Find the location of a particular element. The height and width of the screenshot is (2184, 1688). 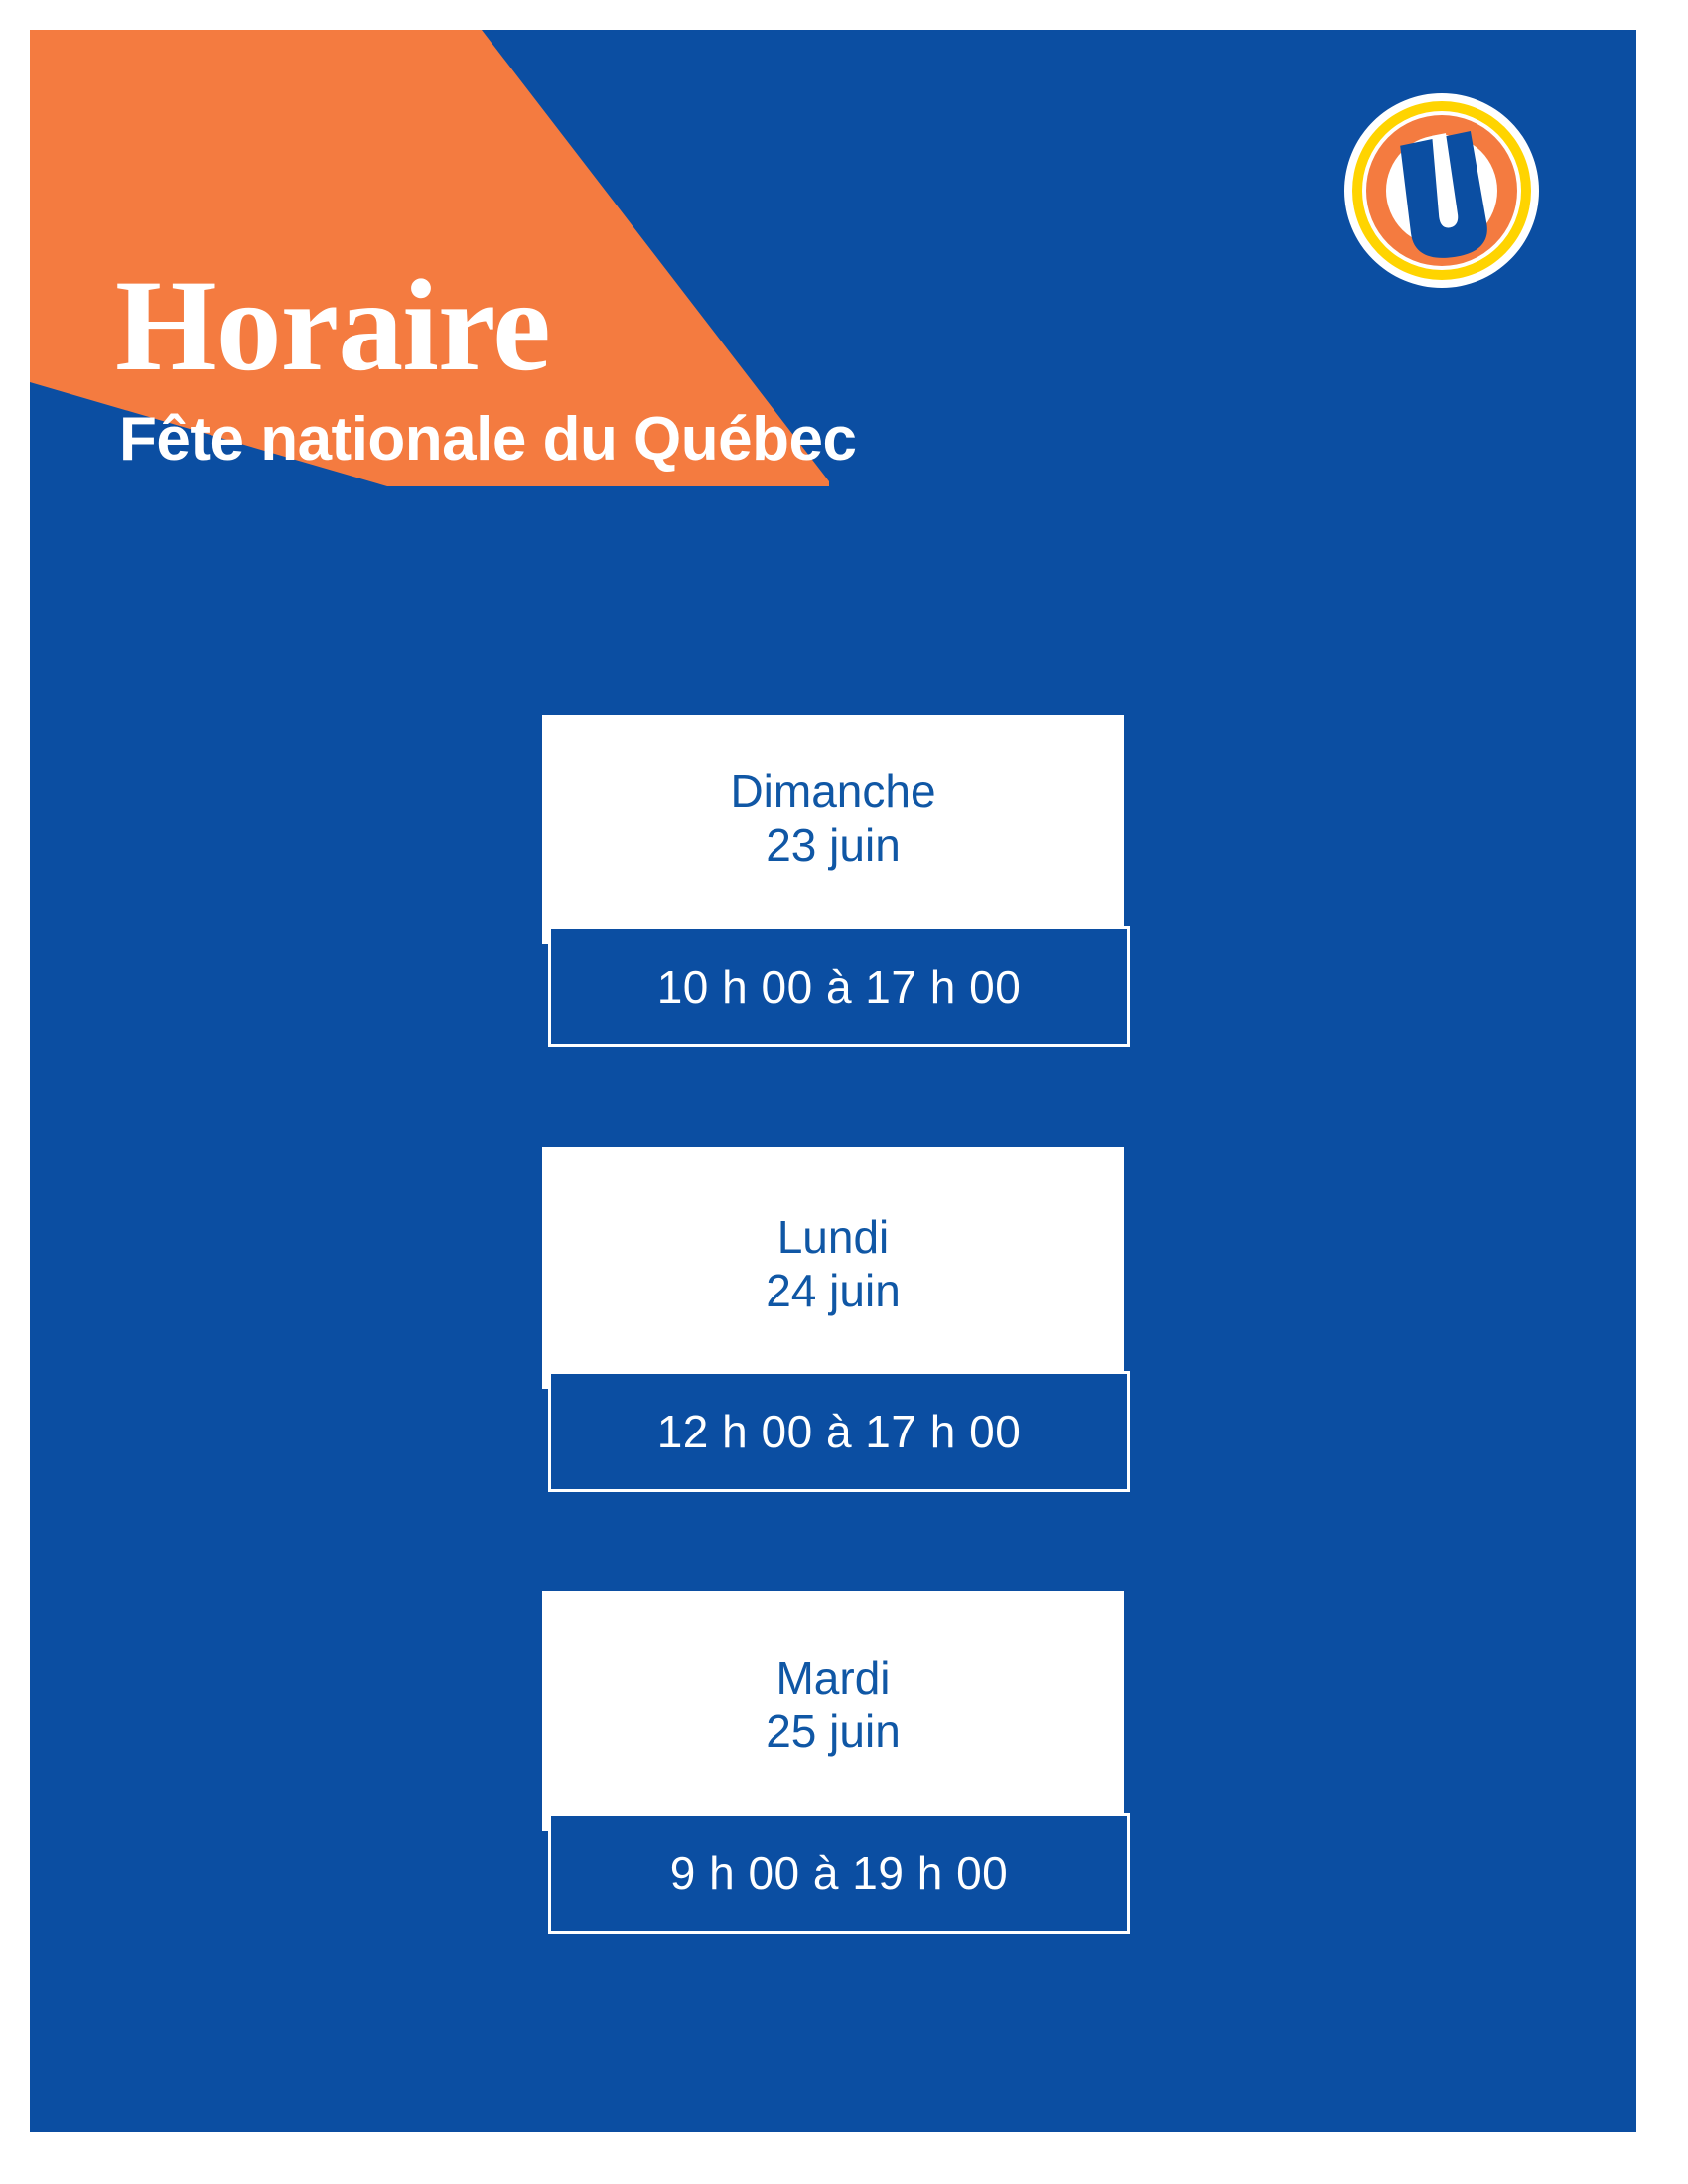

hours-text: 10 h 00 à 17 h 00 is located at coordinates (839, 986).